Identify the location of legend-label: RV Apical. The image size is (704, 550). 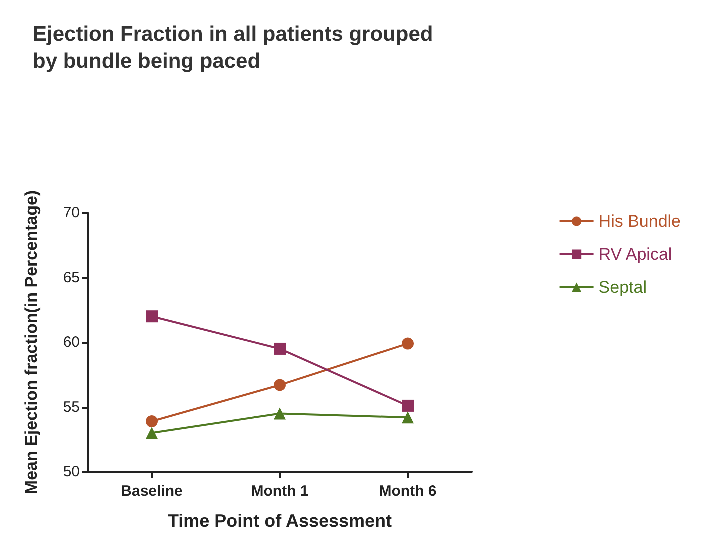
(635, 254).